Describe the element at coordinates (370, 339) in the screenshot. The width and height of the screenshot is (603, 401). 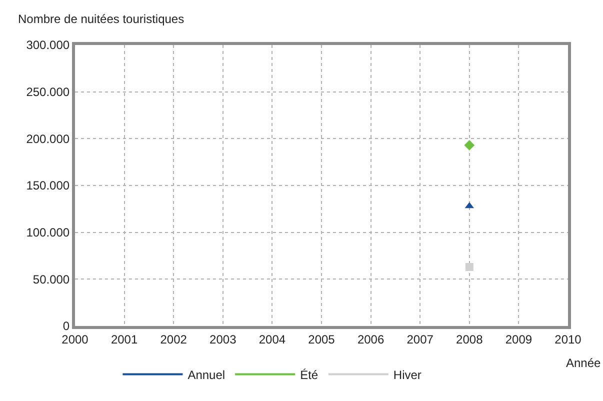
I see `x-tick-label: 2006` at that location.